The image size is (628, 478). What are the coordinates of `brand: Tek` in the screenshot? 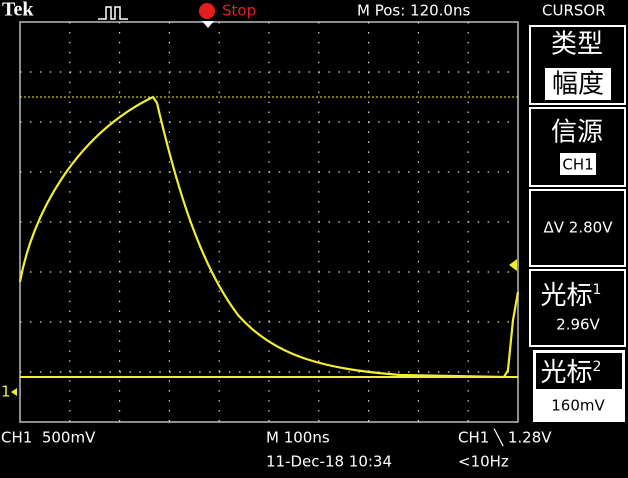 It's located at (18, 10).